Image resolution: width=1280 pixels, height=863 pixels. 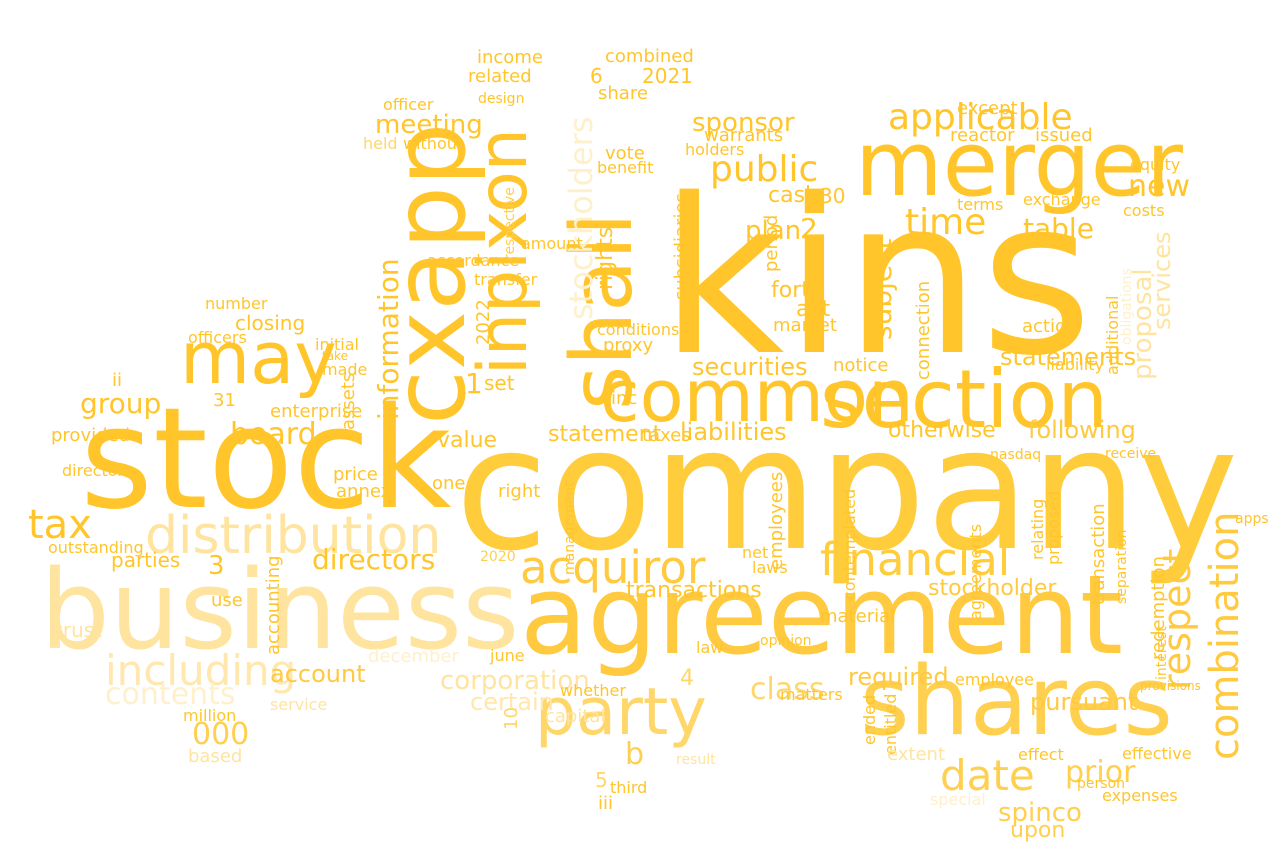 I want to click on cloud-word: ended, so click(x=869, y=719).